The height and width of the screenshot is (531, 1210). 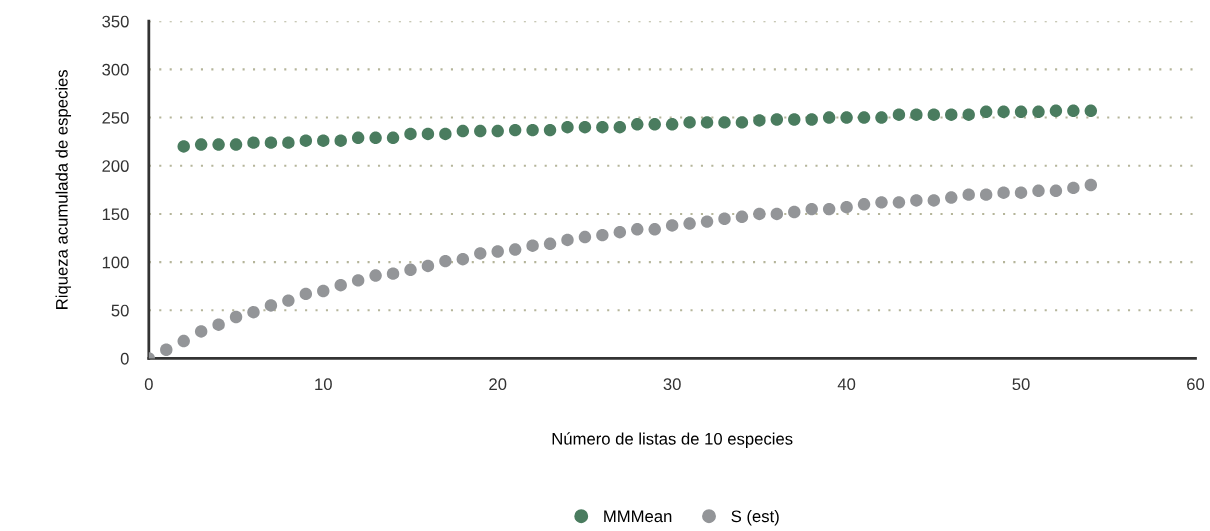 I want to click on y-axis-title: Riqueza acumulada de especies, so click(x=63, y=189).